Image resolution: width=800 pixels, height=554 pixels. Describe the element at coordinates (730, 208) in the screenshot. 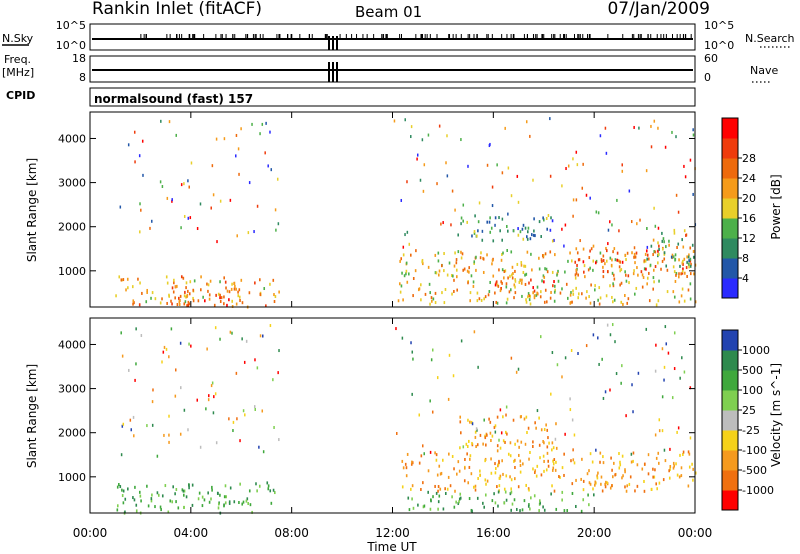

I see `colorbar-segment` at that location.